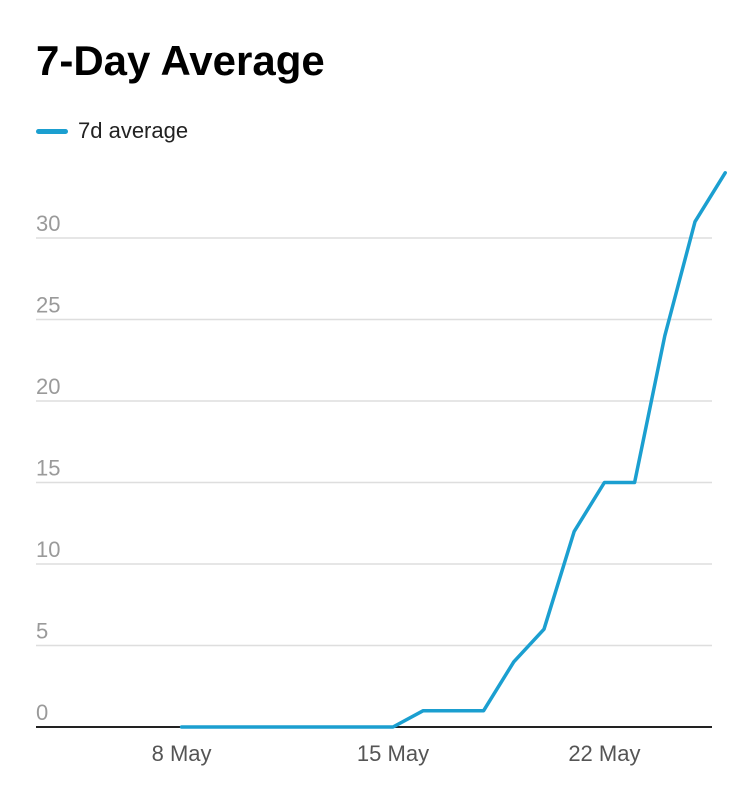 The width and height of the screenshot is (750, 796). I want to click on x-axis-ticks: 8 May 15 May 22 May, so click(396, 753).